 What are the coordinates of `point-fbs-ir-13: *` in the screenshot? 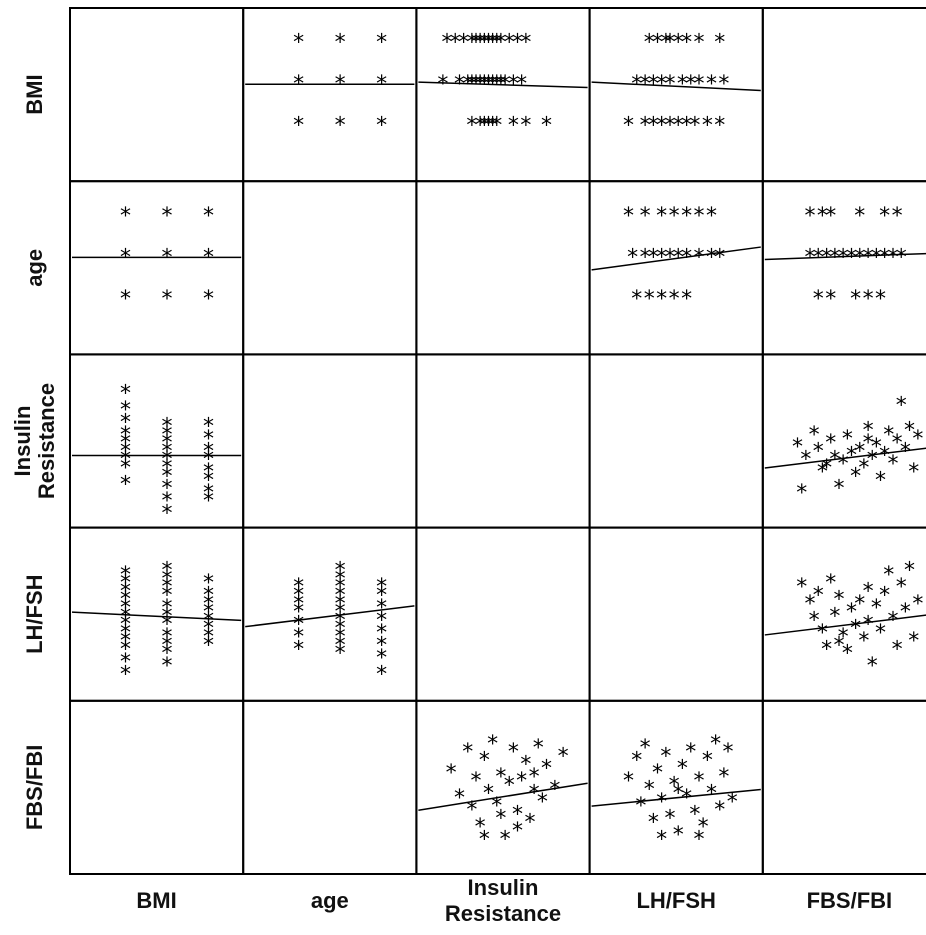 It's located at (513, 752).